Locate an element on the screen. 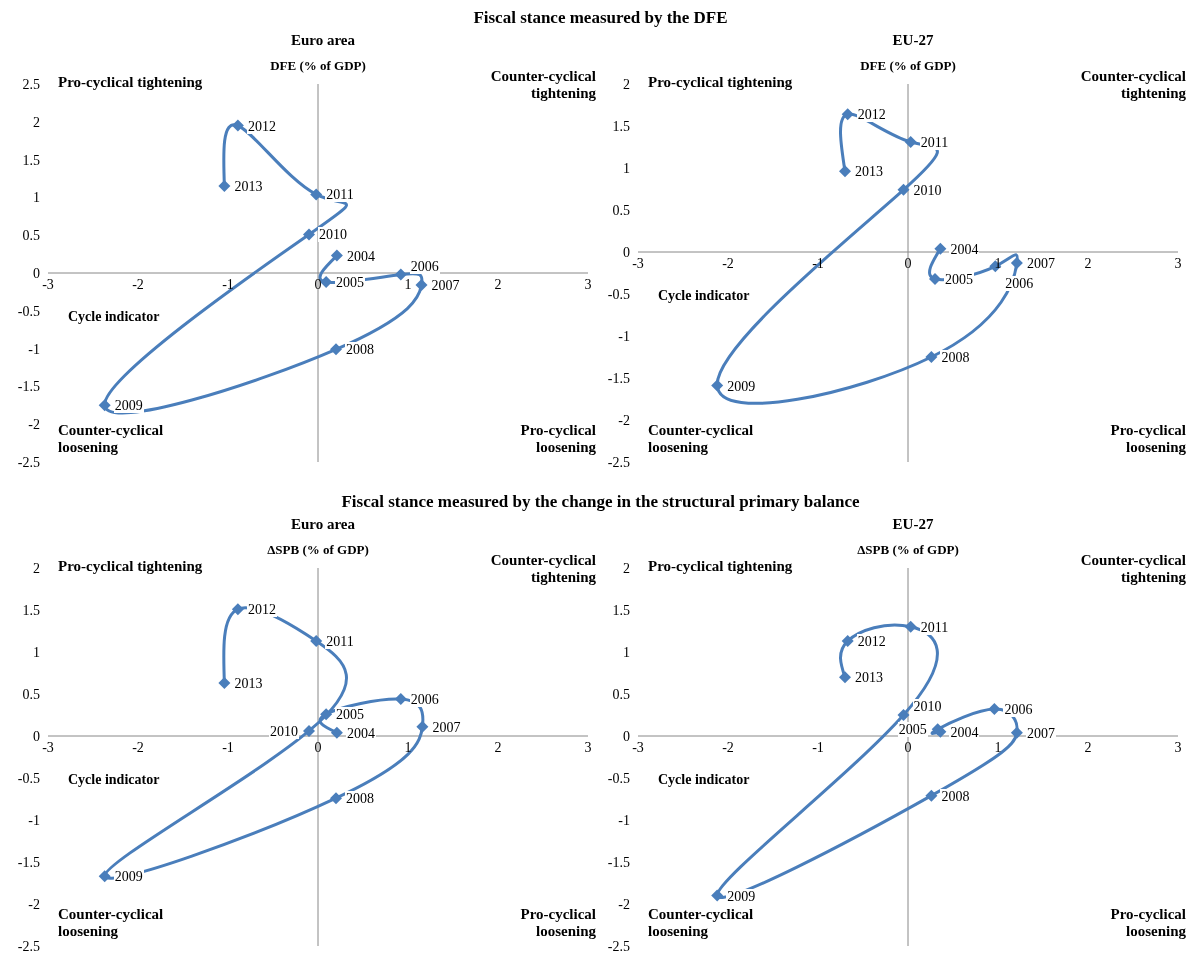  chart-title: Fiscal stance measured by the DFE is located at coordinates (600, 18).